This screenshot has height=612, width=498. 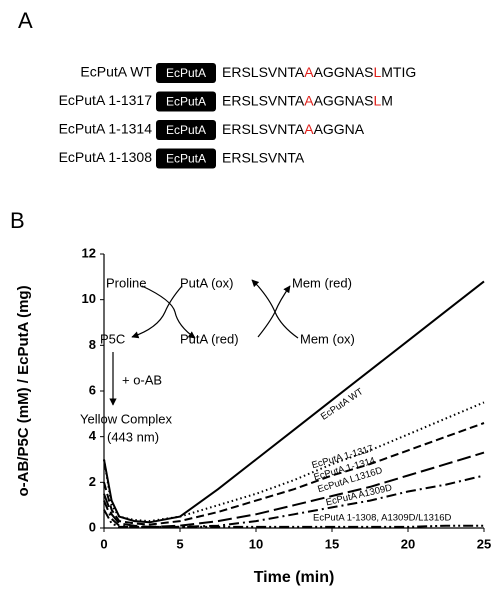 What do you see at coordinates (382, 518) in the screenshot?
I see `series-label: EcPutA 1-1308, A1309D/L1316D` at bounding box center [382, 518].